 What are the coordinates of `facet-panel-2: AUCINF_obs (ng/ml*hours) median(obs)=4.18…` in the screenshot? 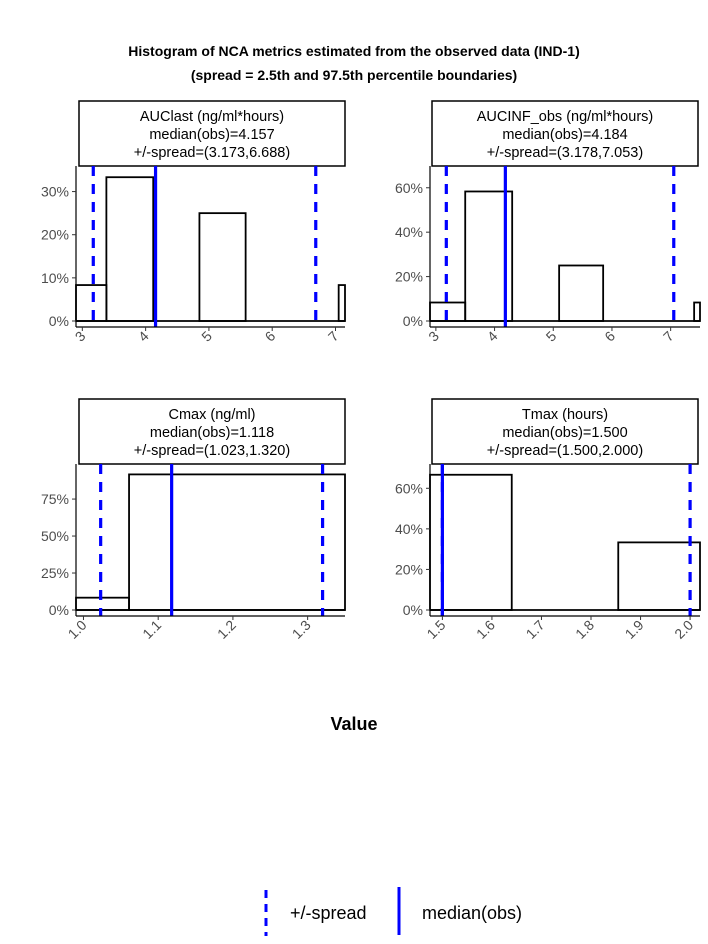 It's located at (548, 222).